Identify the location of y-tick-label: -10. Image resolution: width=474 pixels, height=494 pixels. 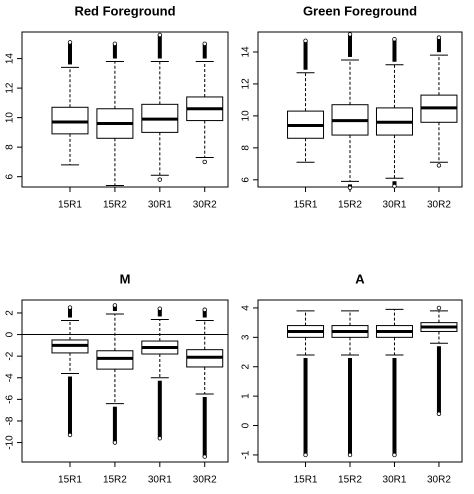
(10, 442).